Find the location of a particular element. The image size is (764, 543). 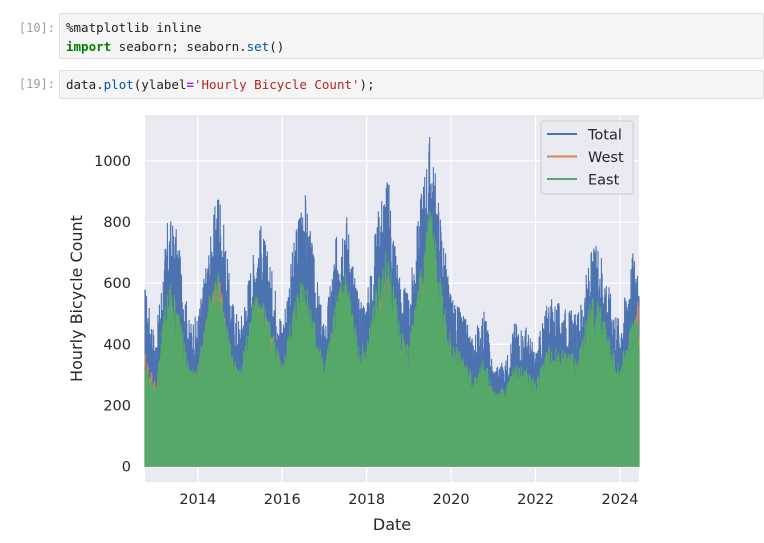

code-token: import is located at coordinates (89, 46).